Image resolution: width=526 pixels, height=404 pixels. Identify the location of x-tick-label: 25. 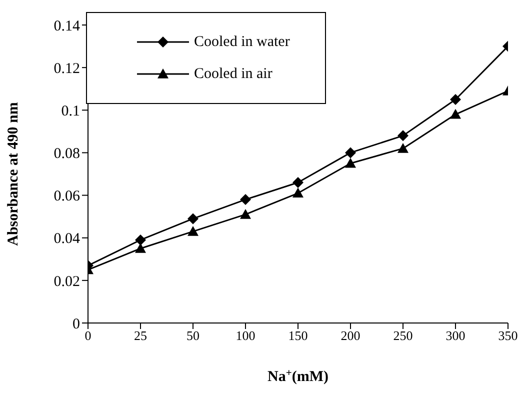
(140, 336).